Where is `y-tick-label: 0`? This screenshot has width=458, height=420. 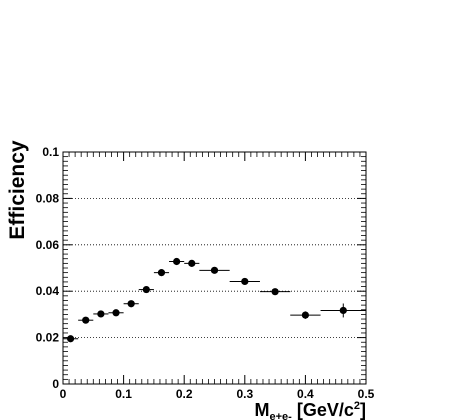
y-tick-label: 0 is located at coordinates (55, 384).